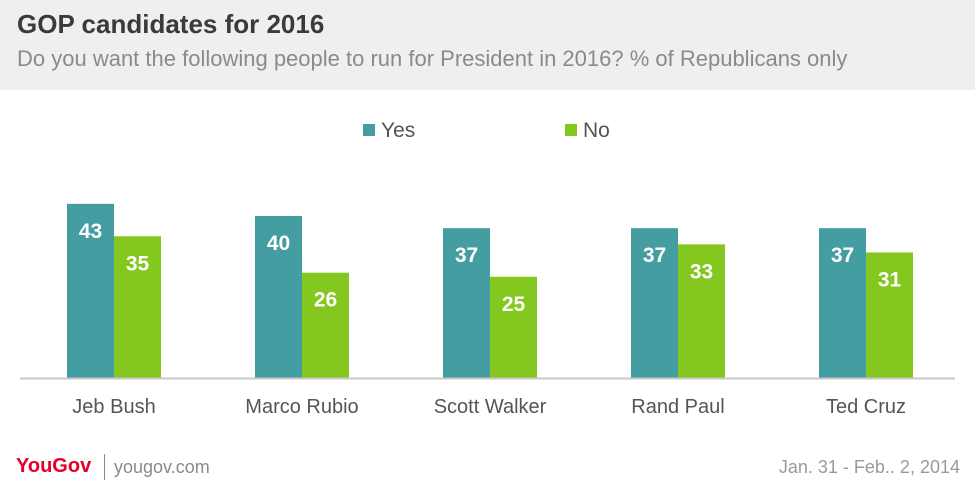  Describe the element at coordinates (596, 130) in the screenshot. I see `legend-label-no: No` at that location.